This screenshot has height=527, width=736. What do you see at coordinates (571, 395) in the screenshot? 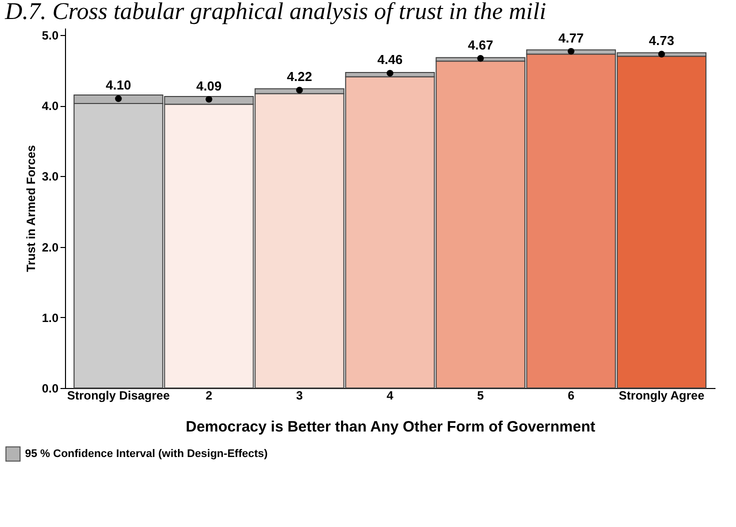
I see `x-tick-label: 6` at bounding box center [571, 395].